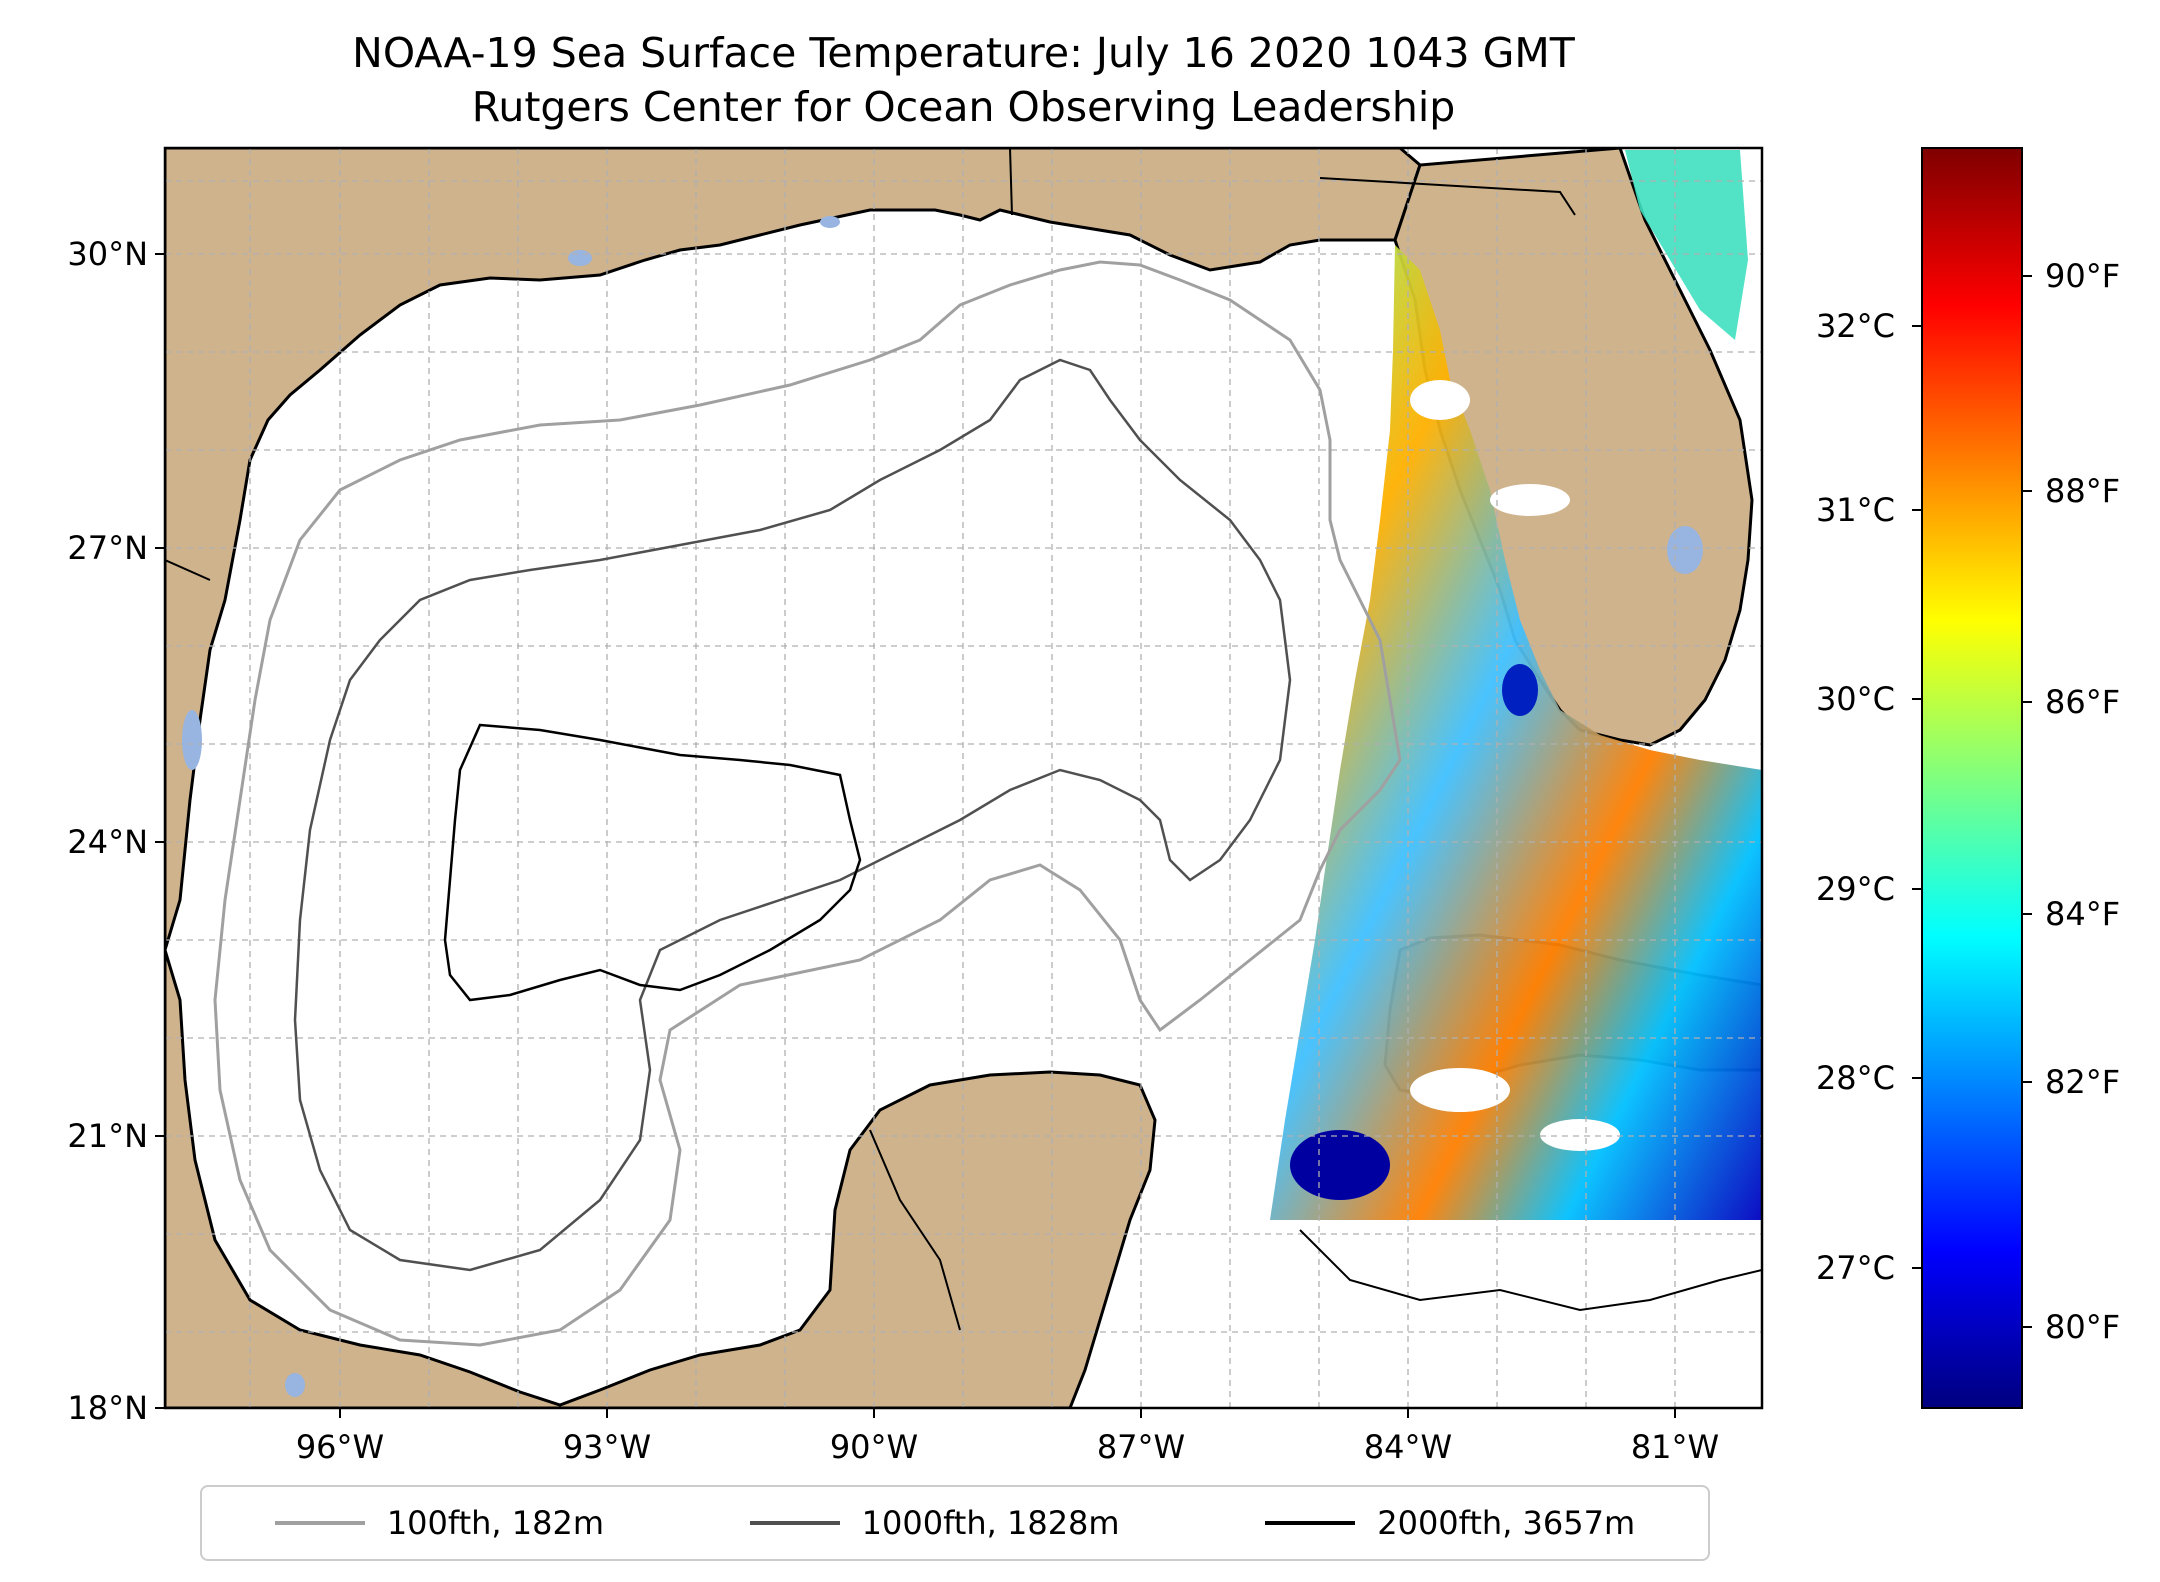 The image size is (2160, 1582). I want to click on fahrenheit-label: 80°F, so click(2082, 1327).